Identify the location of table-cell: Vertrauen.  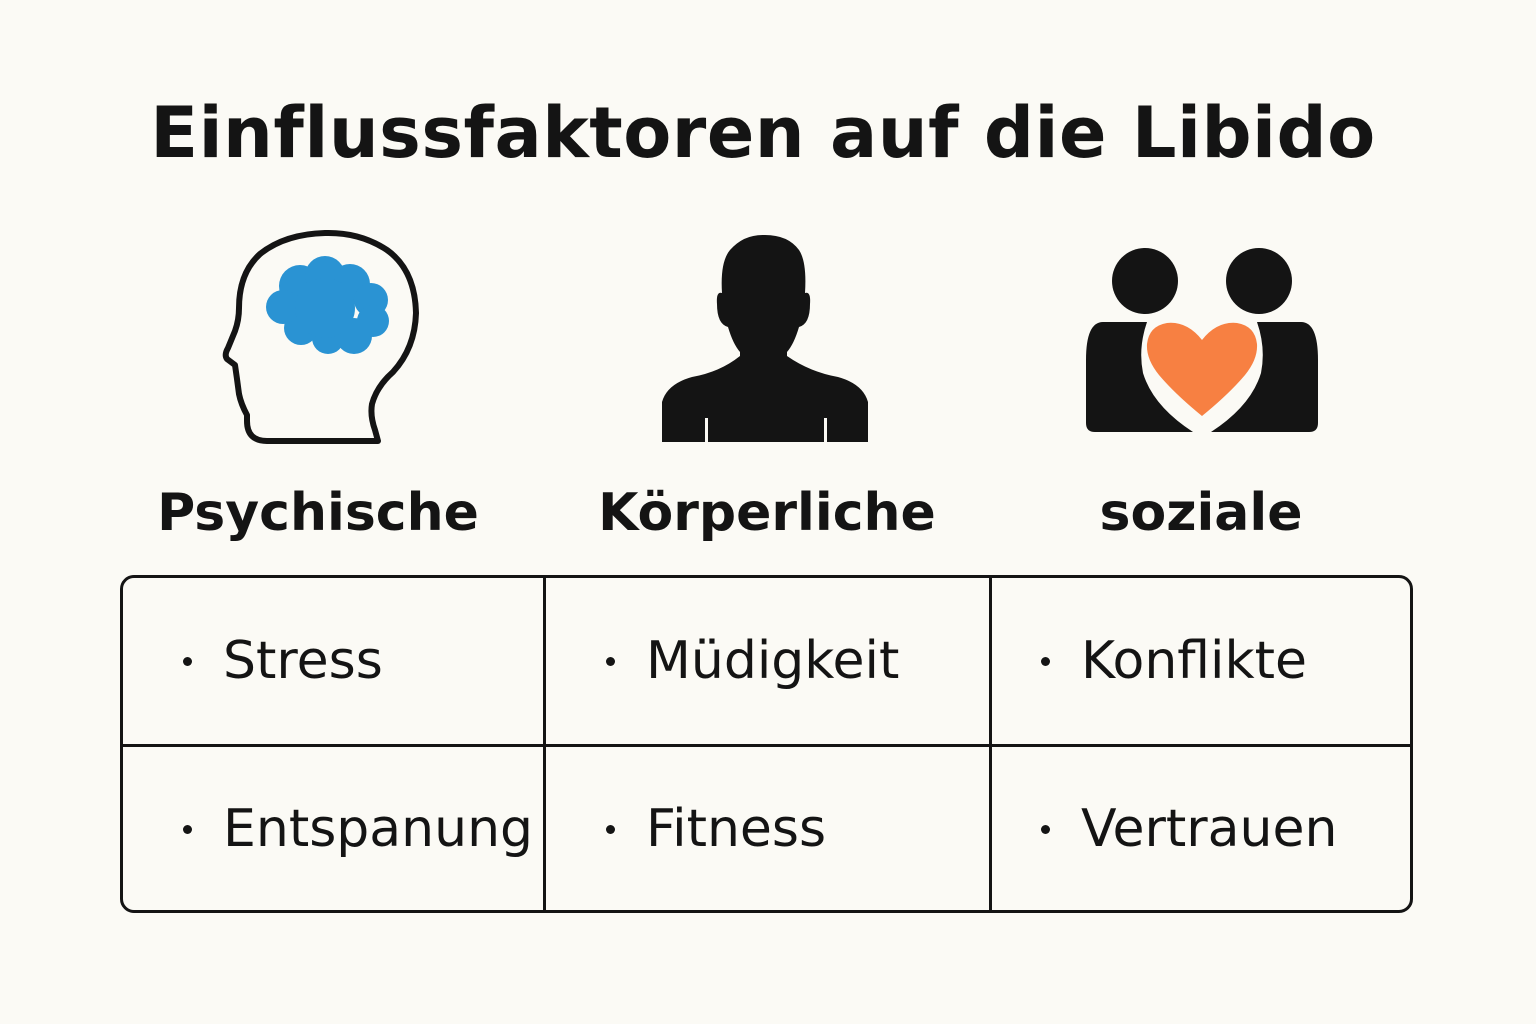
(1189, 828).